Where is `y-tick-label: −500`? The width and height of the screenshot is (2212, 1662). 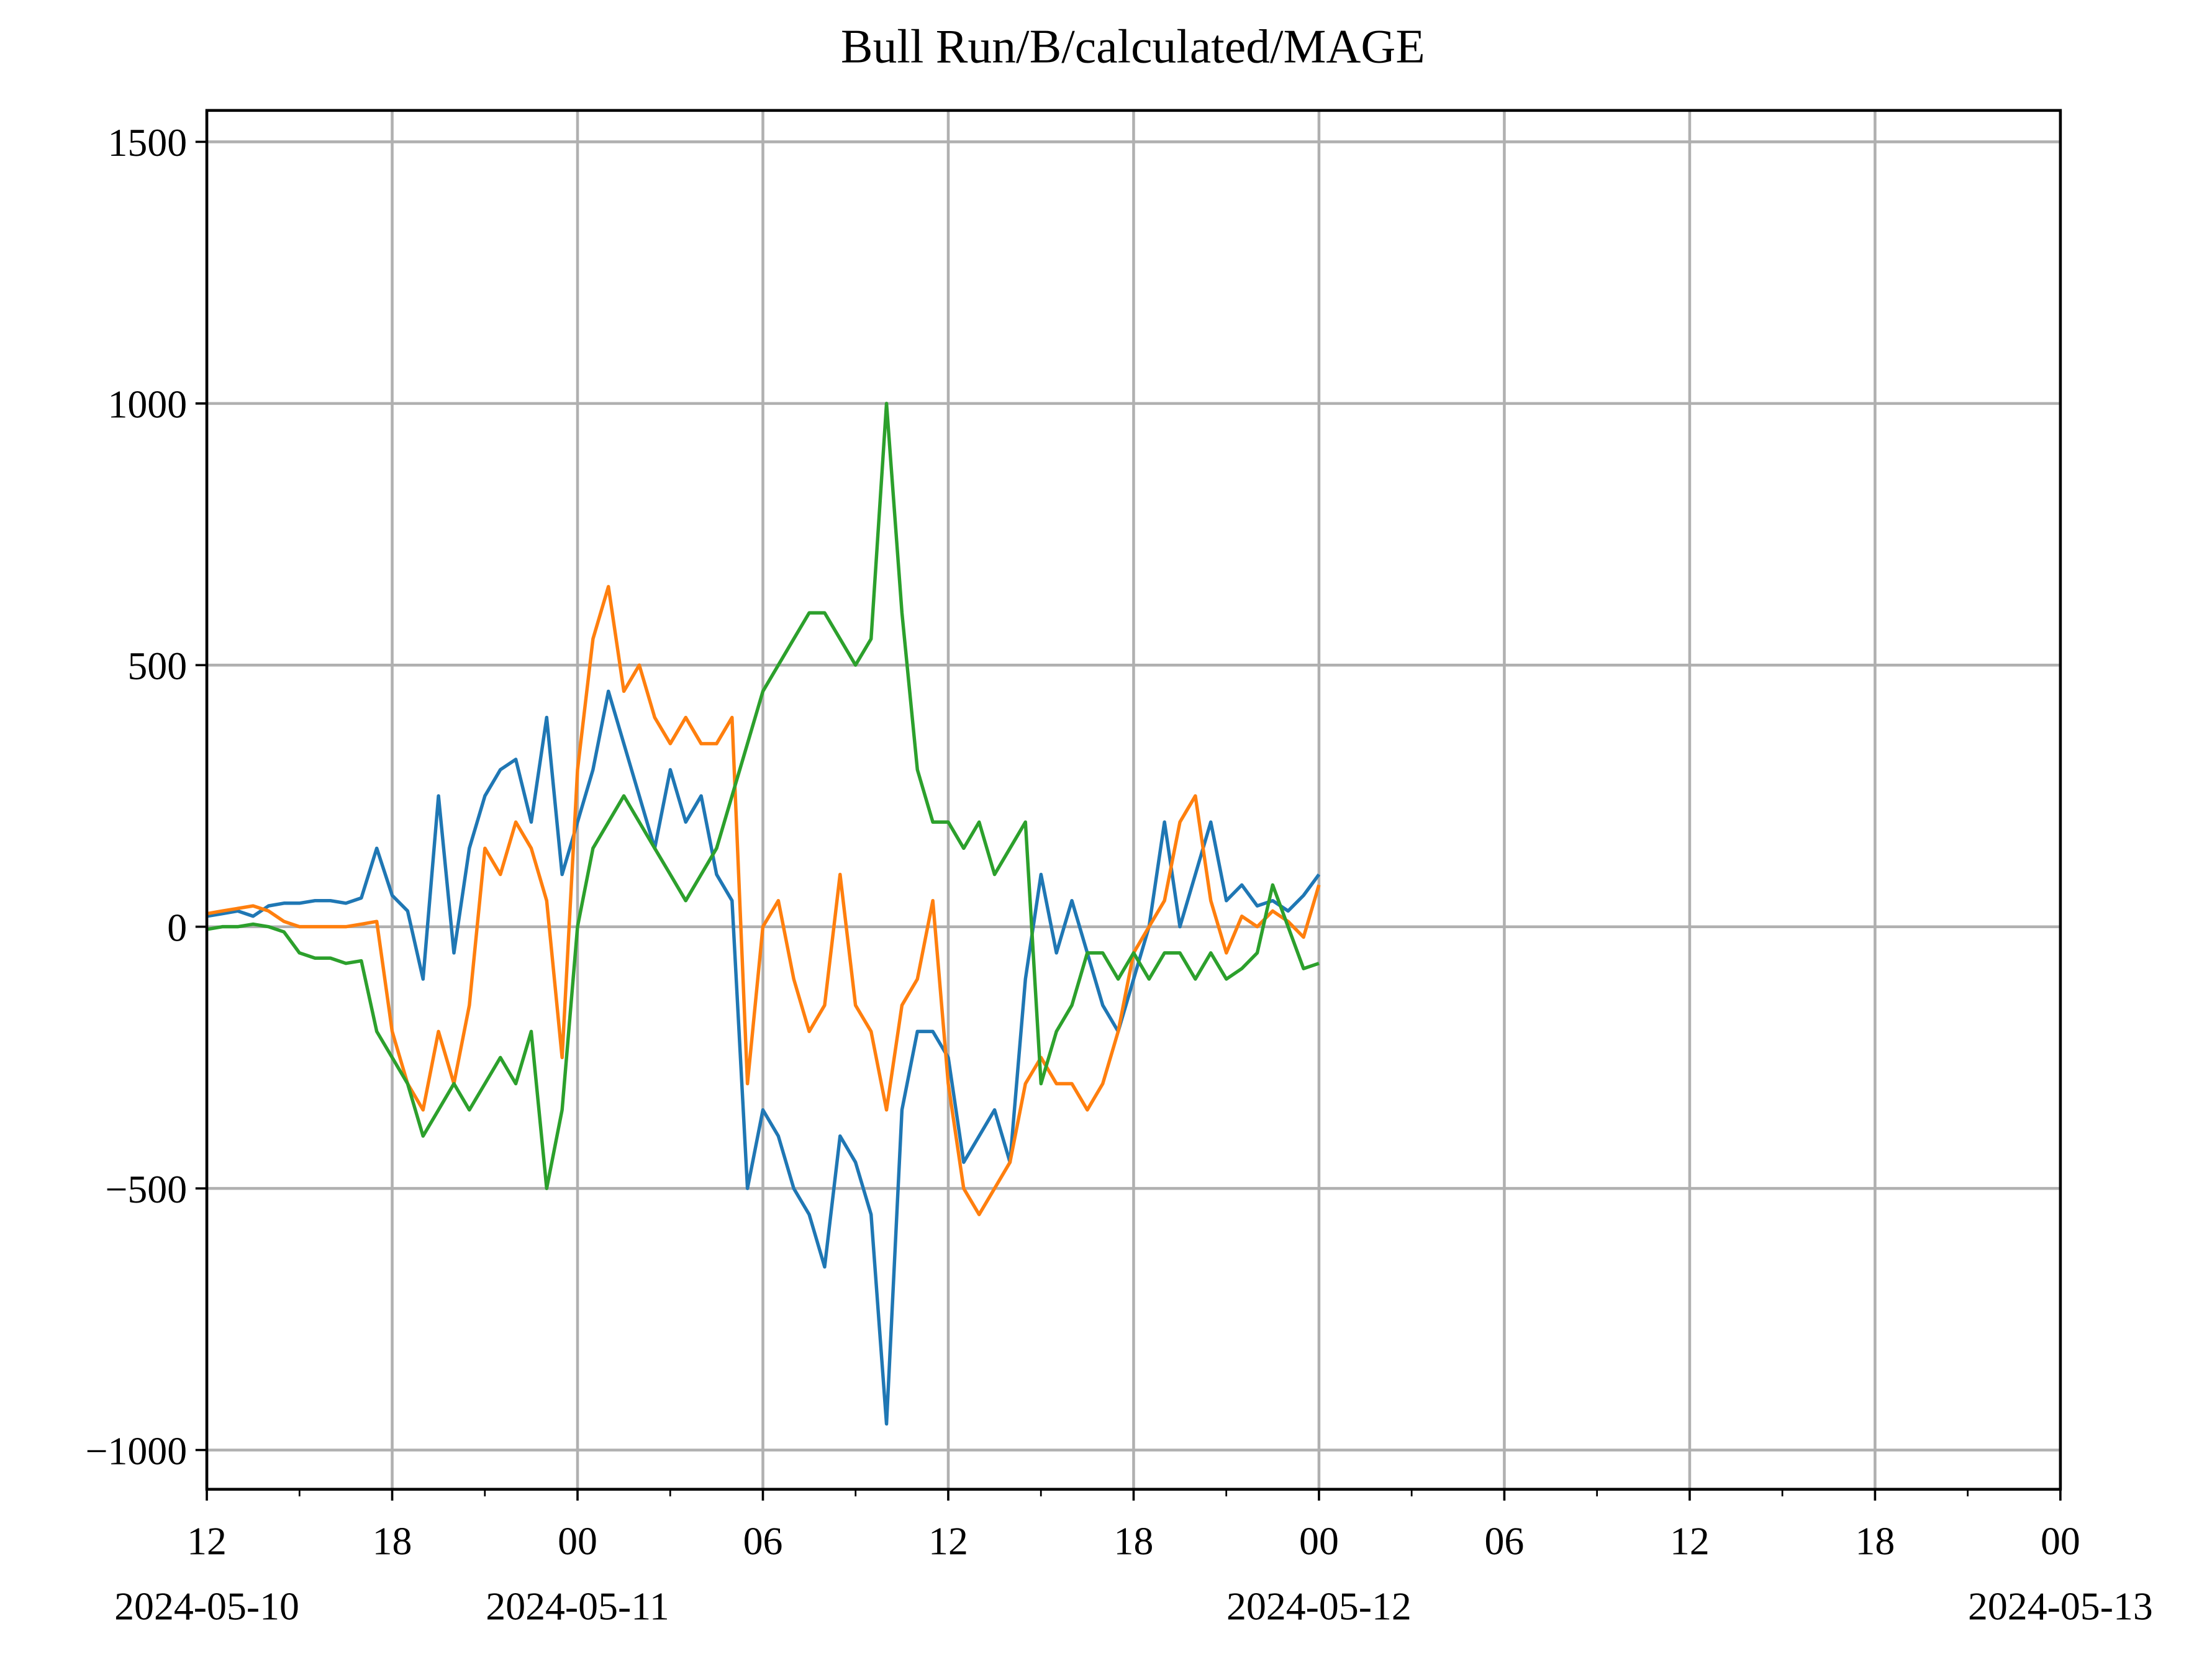 y-tick-label: −500 is located at coordinates (146, 1189).